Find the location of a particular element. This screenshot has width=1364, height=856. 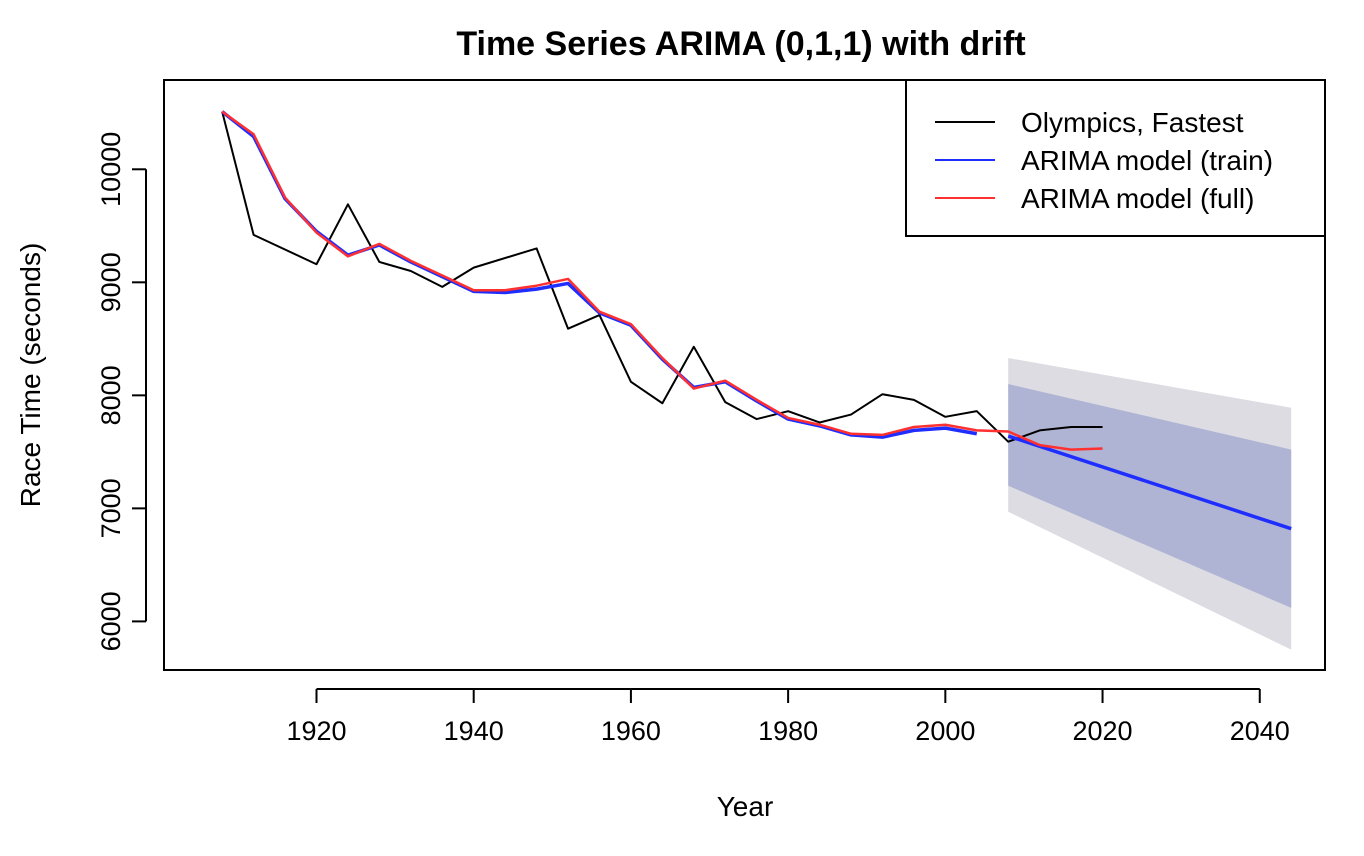

x-tick-label: 1980 is located at coordinates (788, 731).